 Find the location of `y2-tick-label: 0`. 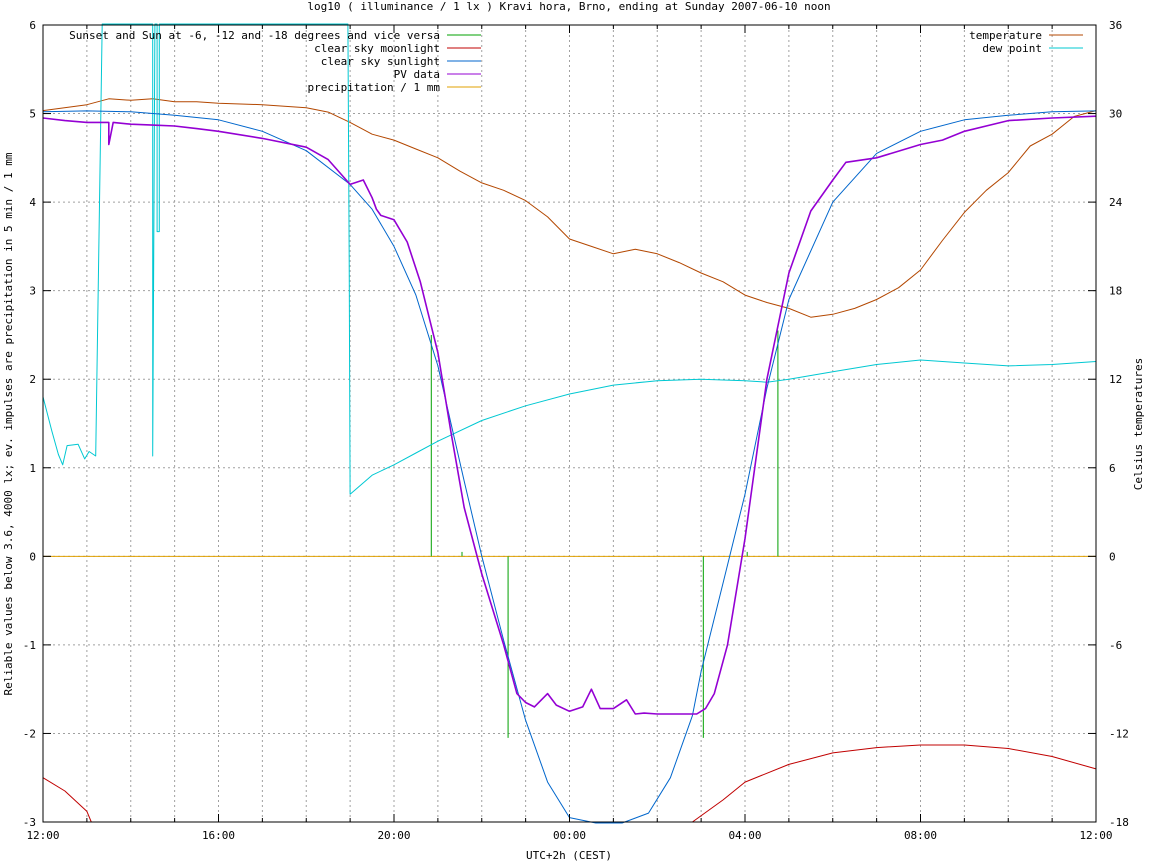

y2-tick-label: 0 is located at coordinates (1112, 556).